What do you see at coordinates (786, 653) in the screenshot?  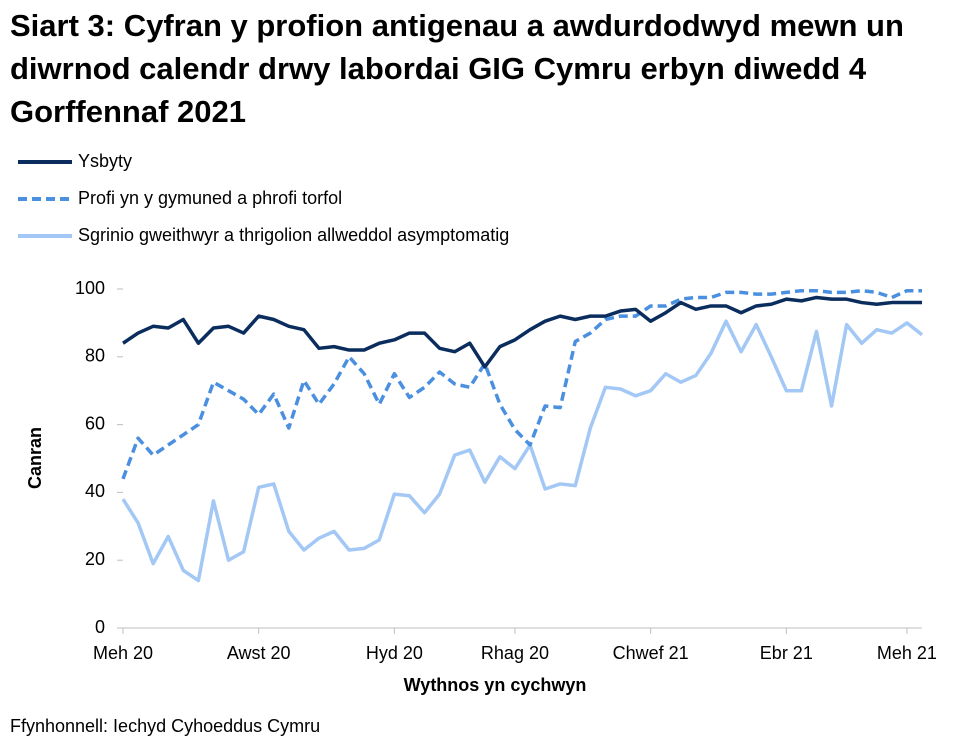 I see `x-tick-label: Ebr 21` at bounding box center [786, 653].